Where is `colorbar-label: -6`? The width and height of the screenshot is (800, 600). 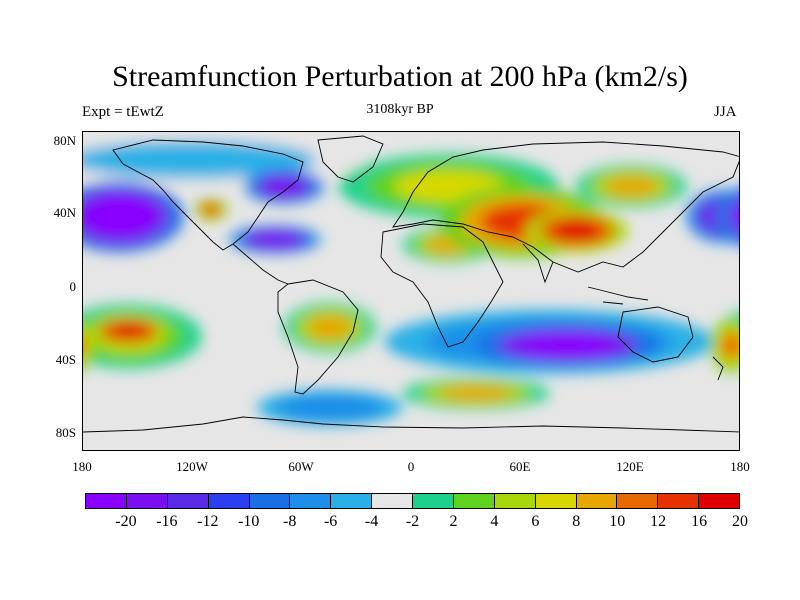 colorbar-label: -6 is located at coordinates (330, 521).